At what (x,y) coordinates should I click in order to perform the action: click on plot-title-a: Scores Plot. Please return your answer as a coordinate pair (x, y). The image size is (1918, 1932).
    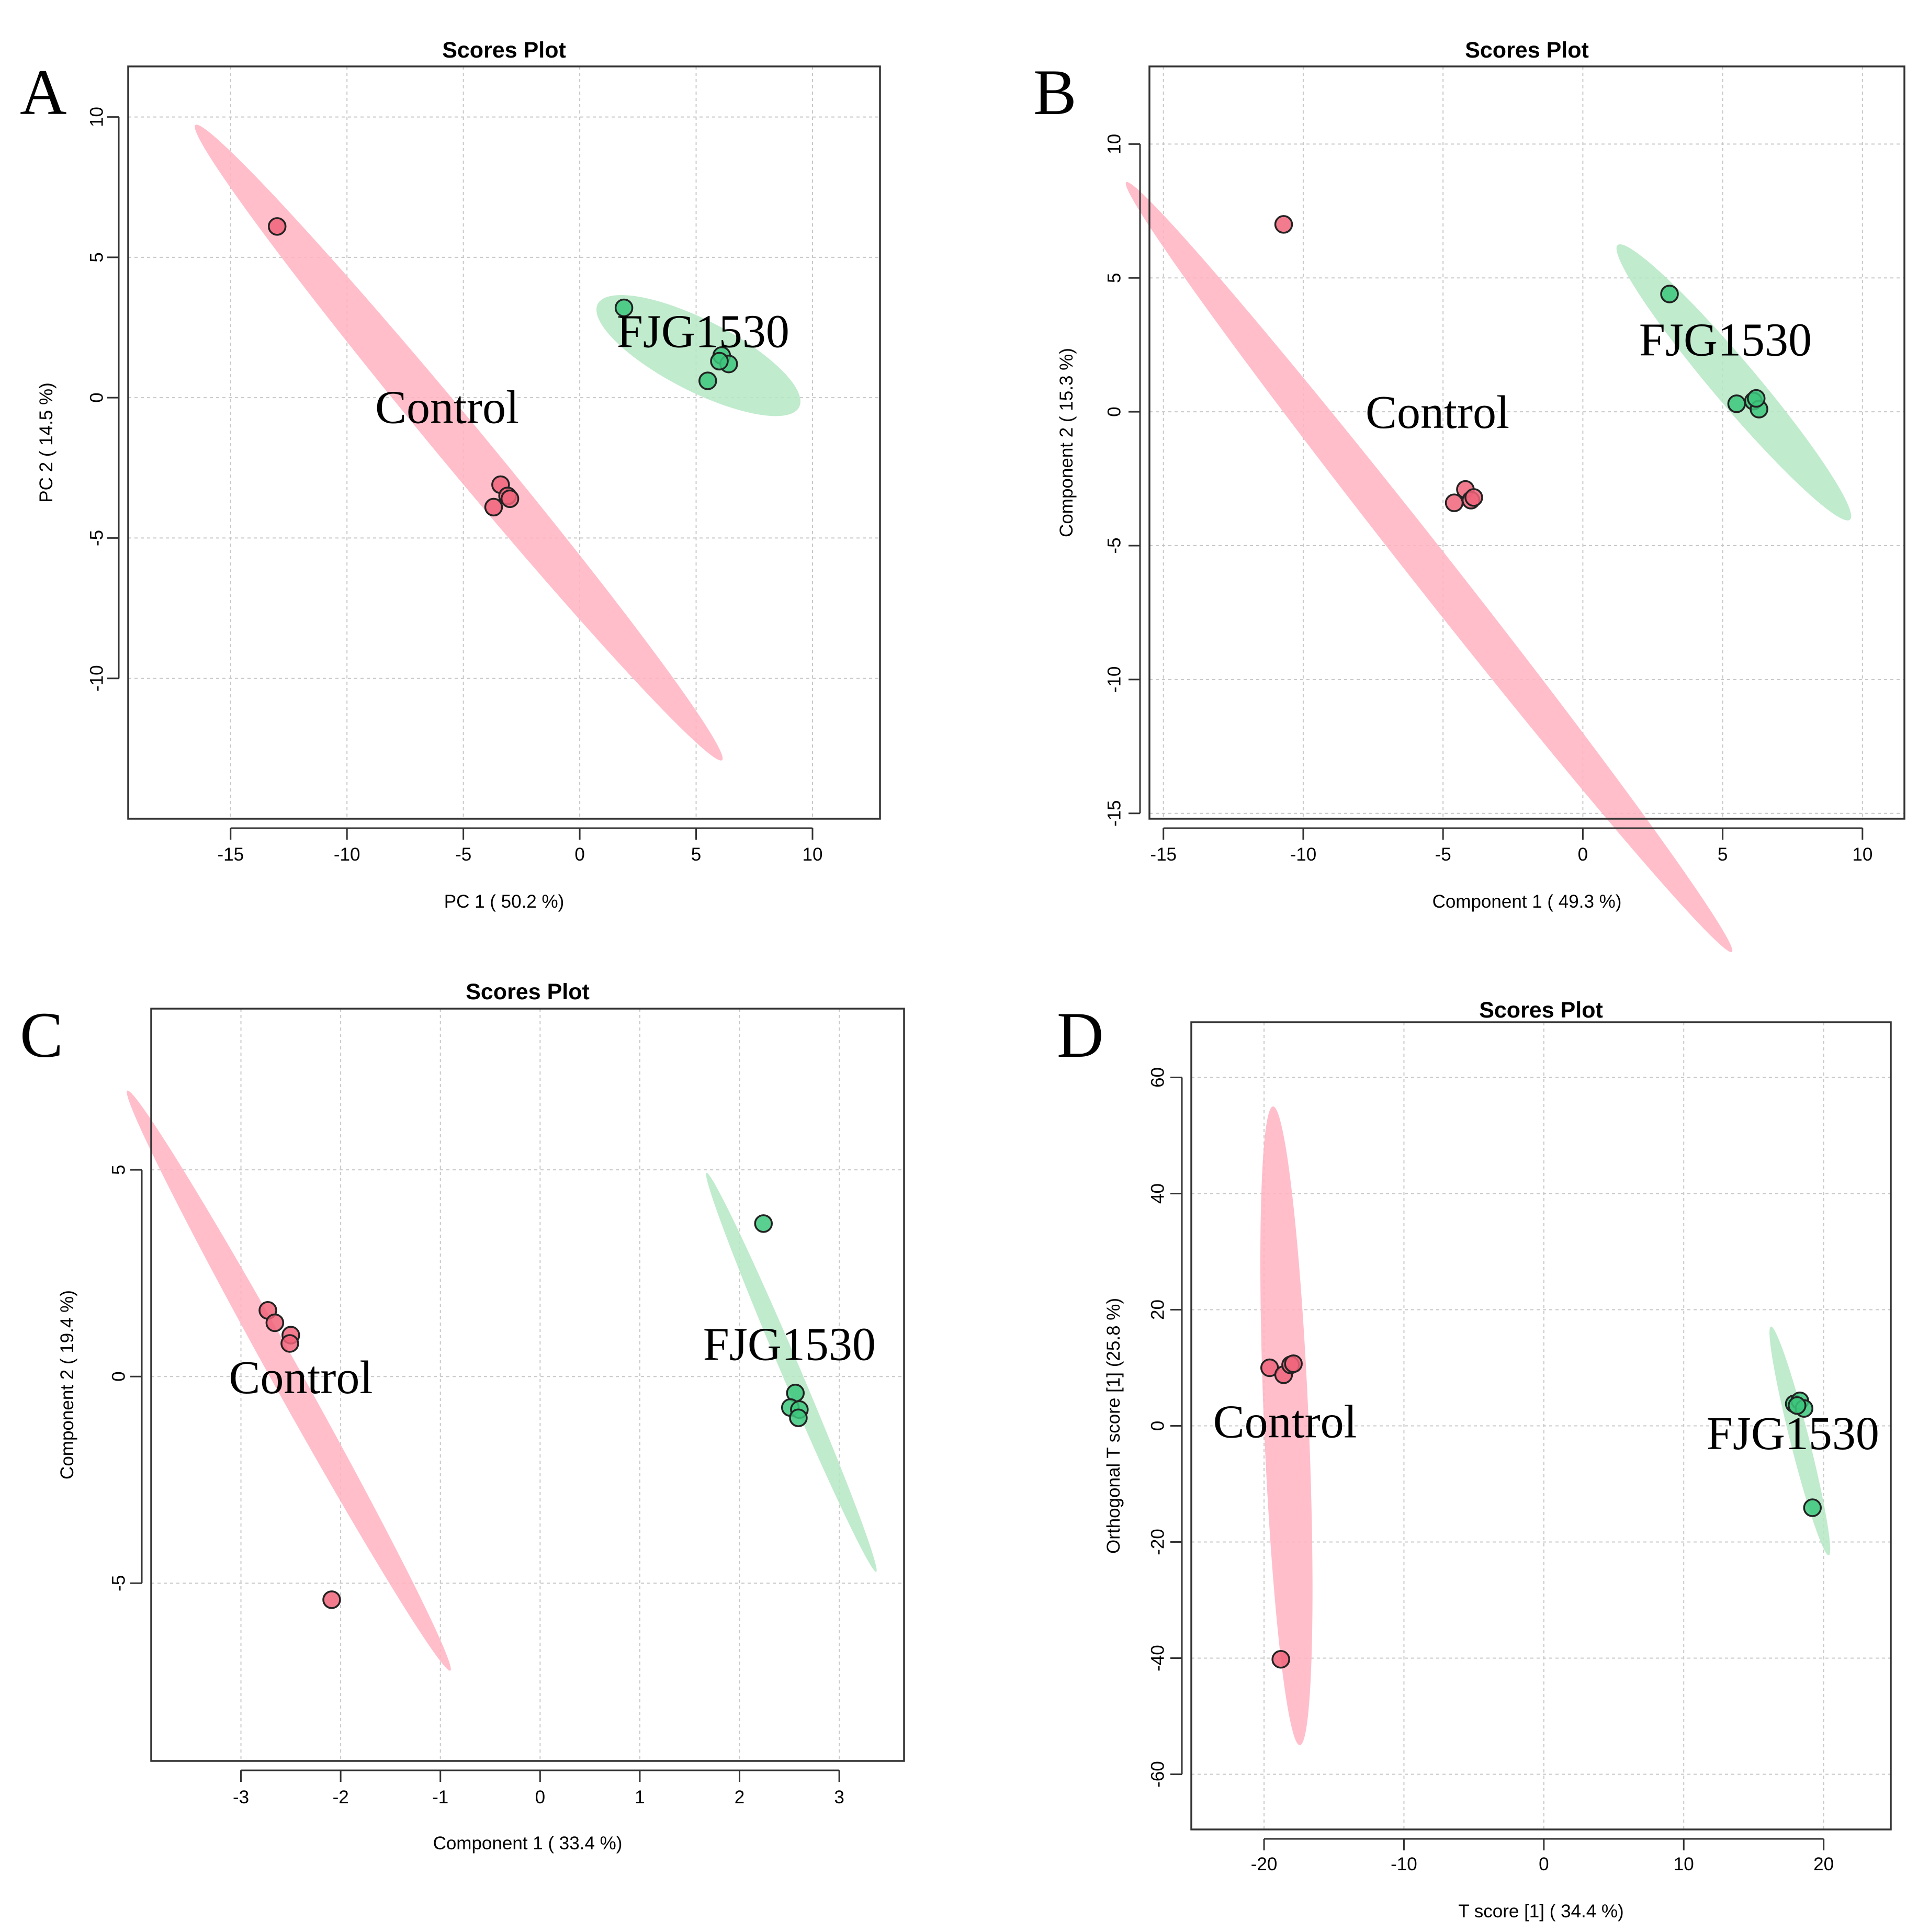
    Looking at the image, I should click on (504, 50).